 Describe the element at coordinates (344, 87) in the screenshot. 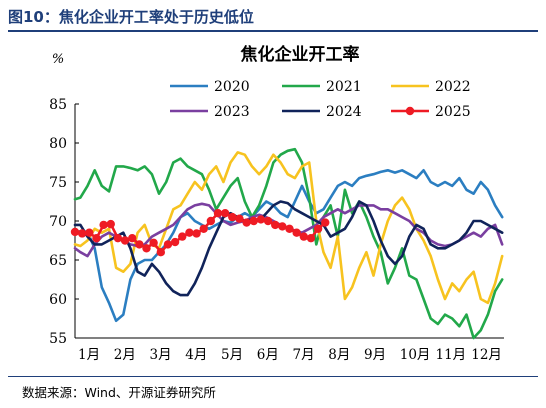

I see `legend-label-2021: 2021` at that location.